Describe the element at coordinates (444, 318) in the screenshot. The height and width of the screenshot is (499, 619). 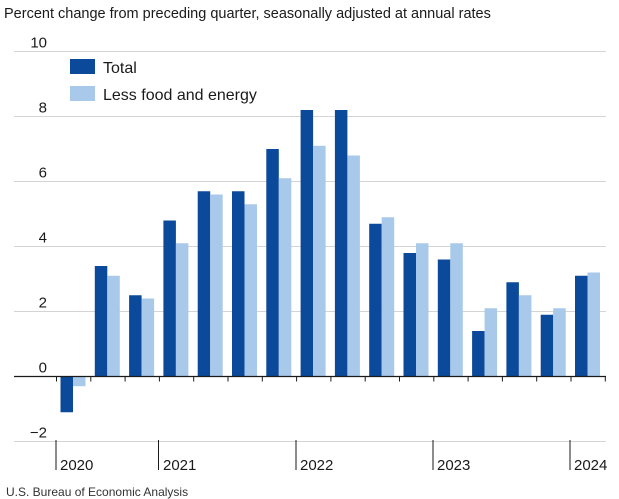
I see `bar-total-2023-q2` at that location.